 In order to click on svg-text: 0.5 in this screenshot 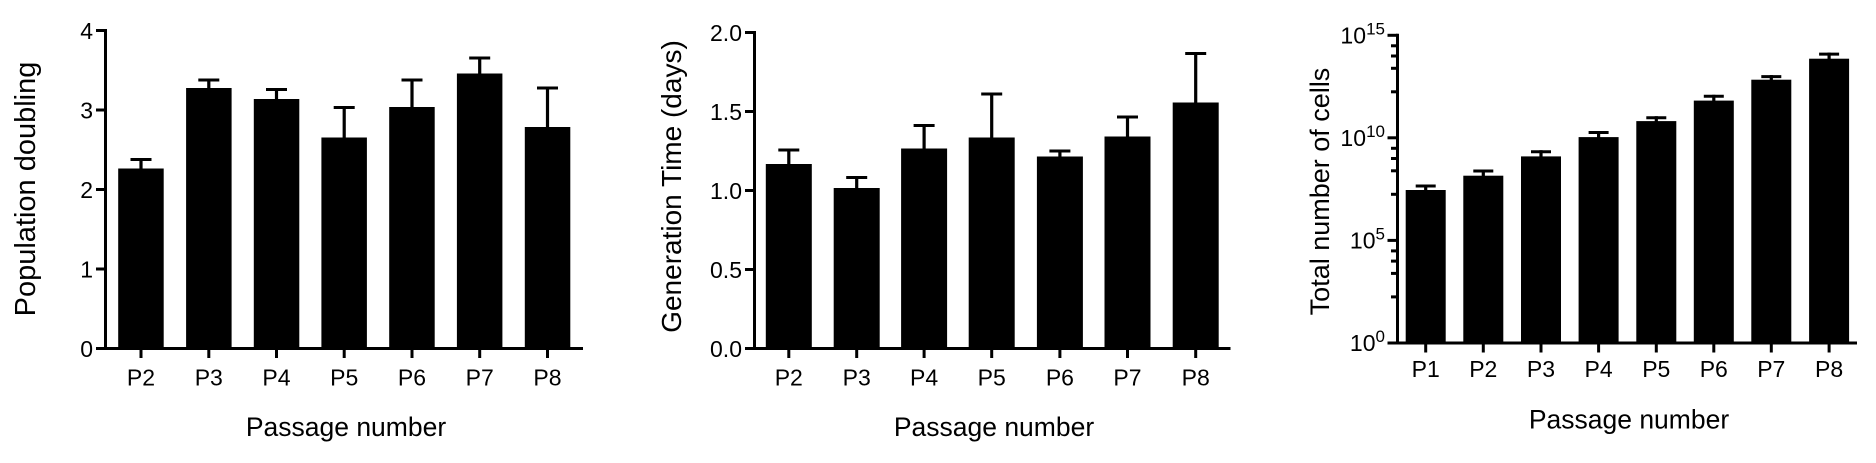, I will do `click(726, 270)`.